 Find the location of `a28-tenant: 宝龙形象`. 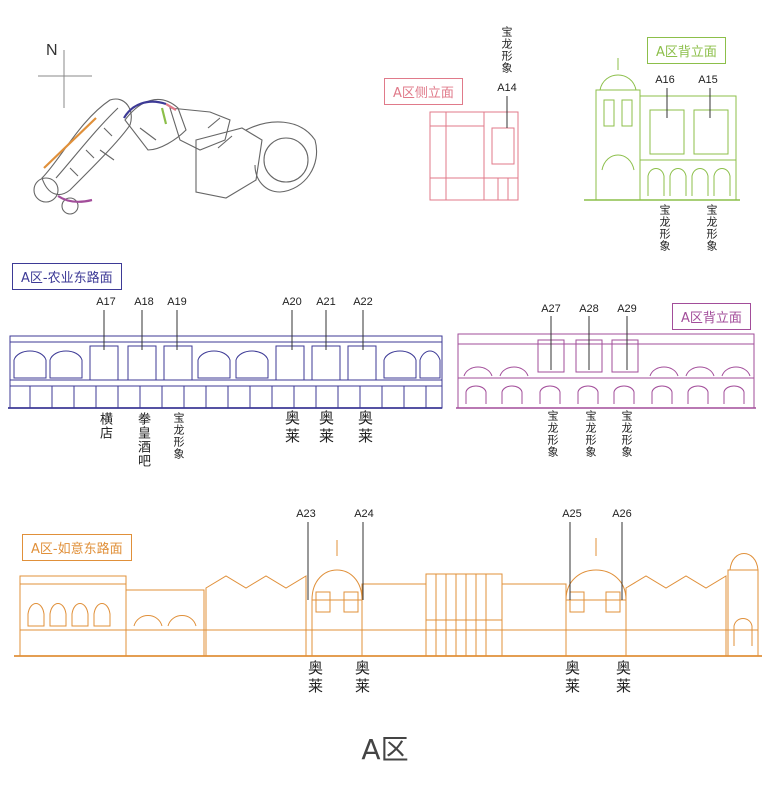

a28-tenant: 宝龙形象 is located at coordinates (590, 434).